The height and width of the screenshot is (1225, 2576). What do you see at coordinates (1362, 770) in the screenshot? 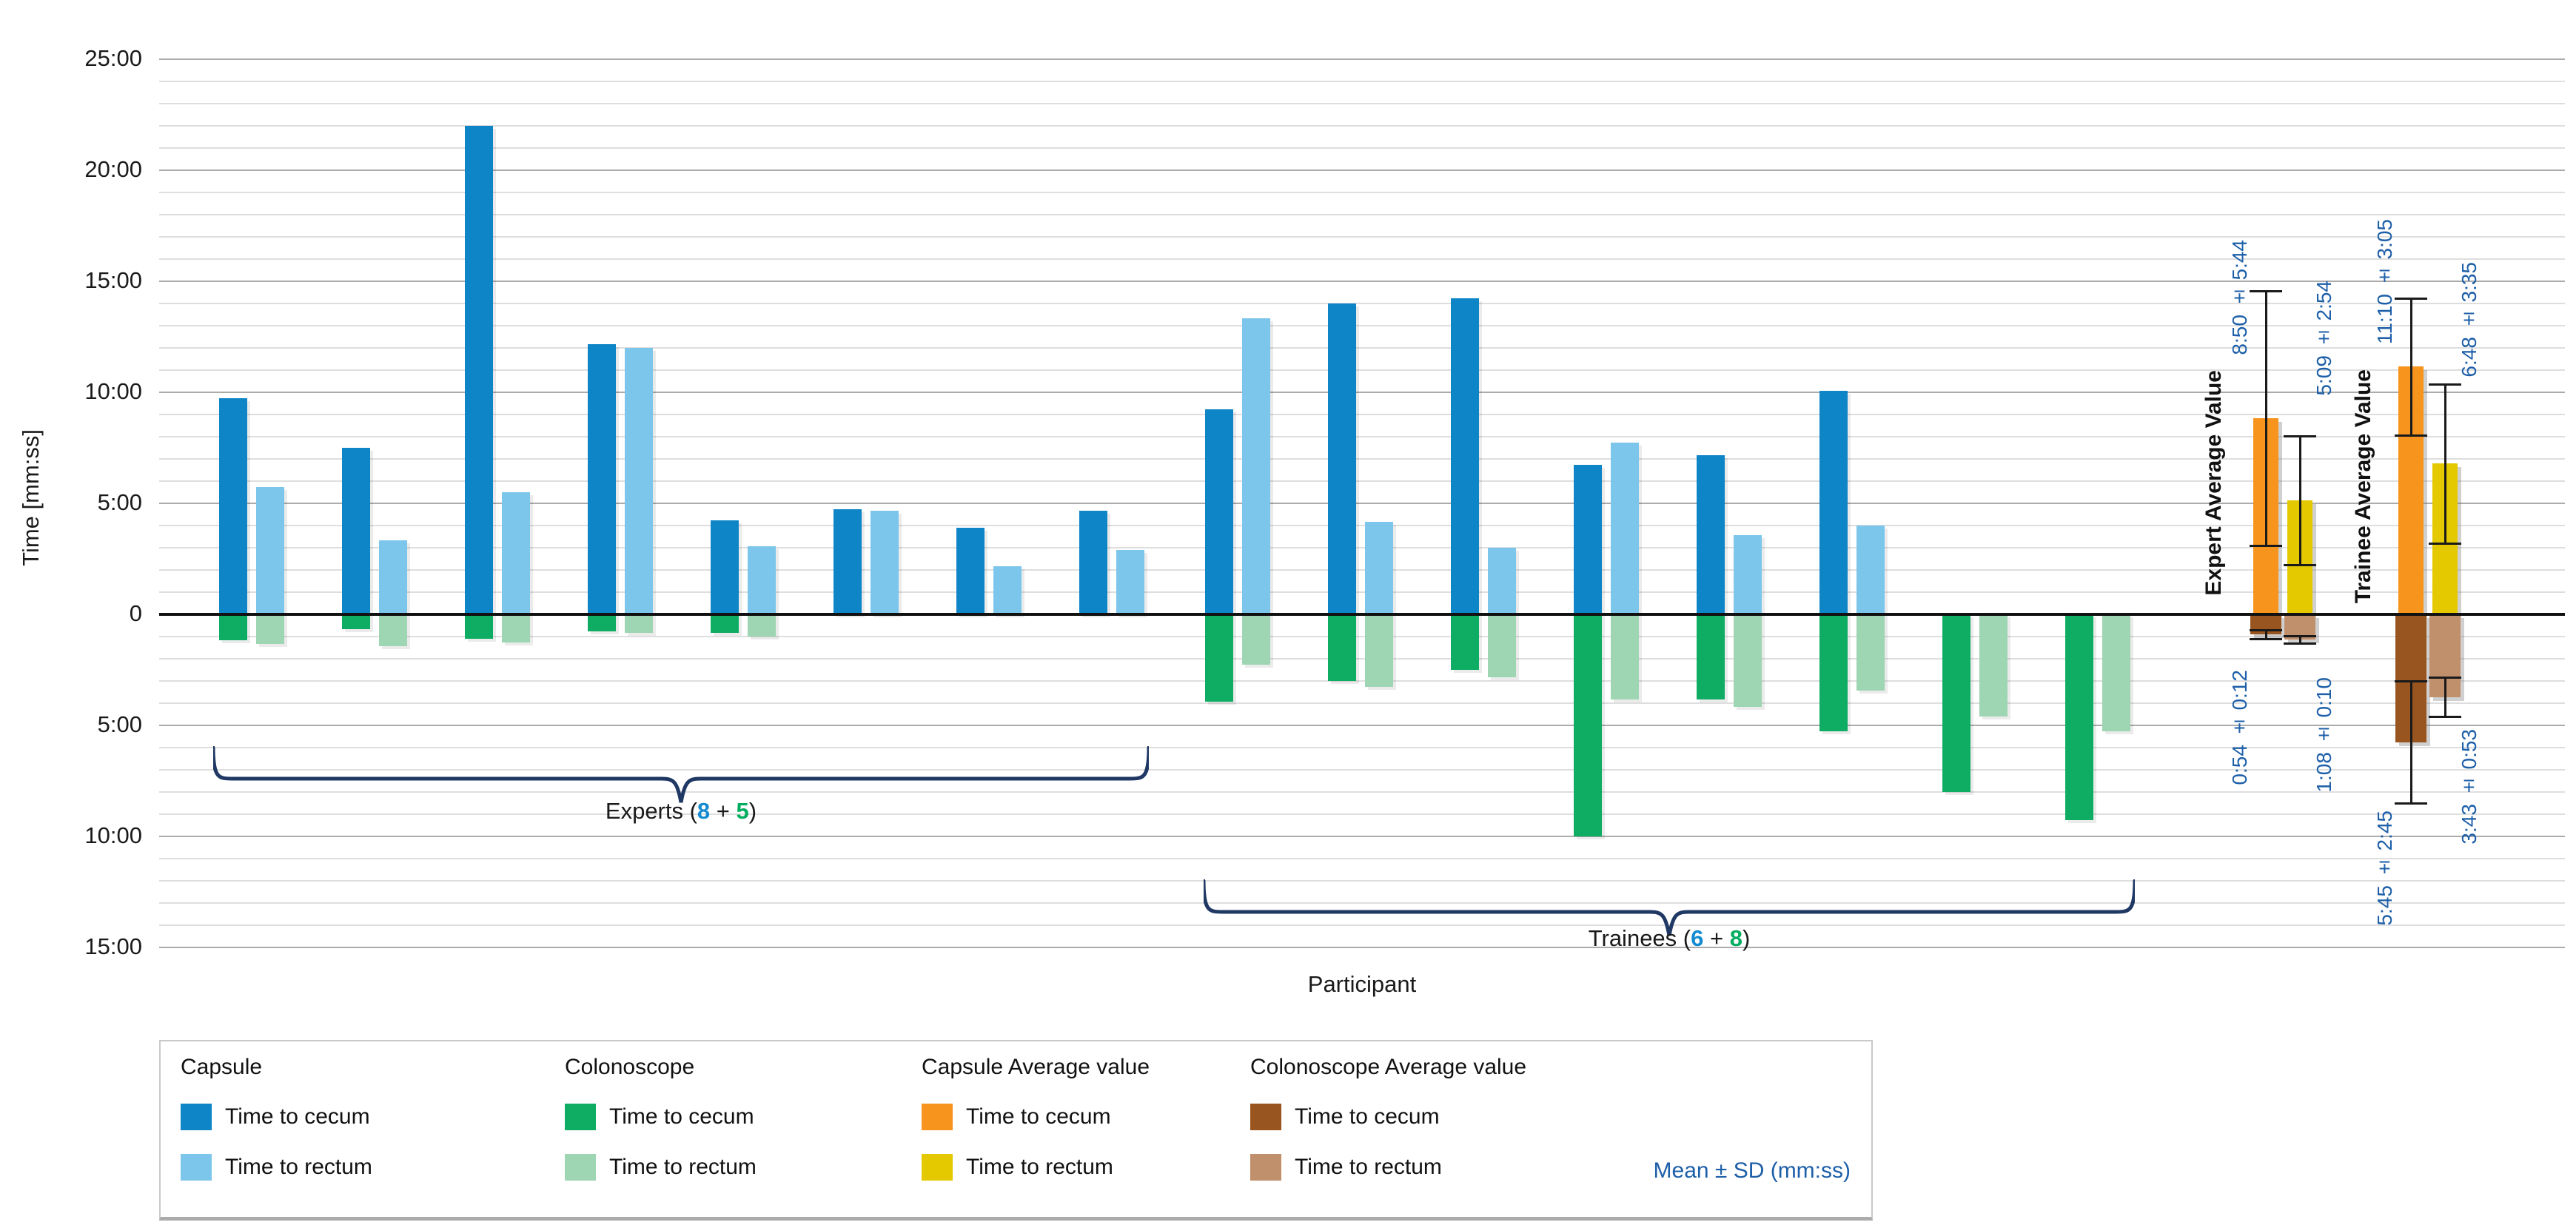
I see `gridline--7min` at bounding box center [1362, 770].